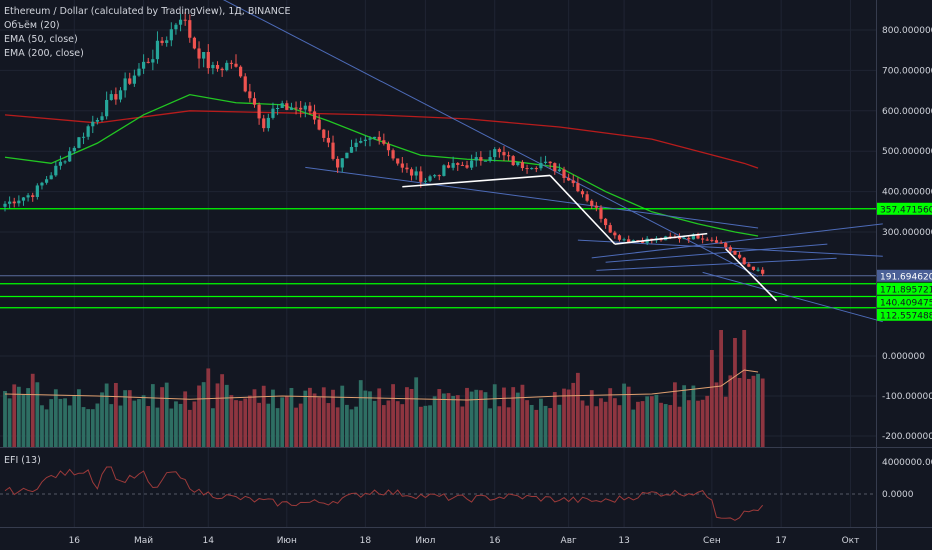 This screenshot has height=550, width=932. I want to click on efi-legend: EFI (13), so click(22, 460).